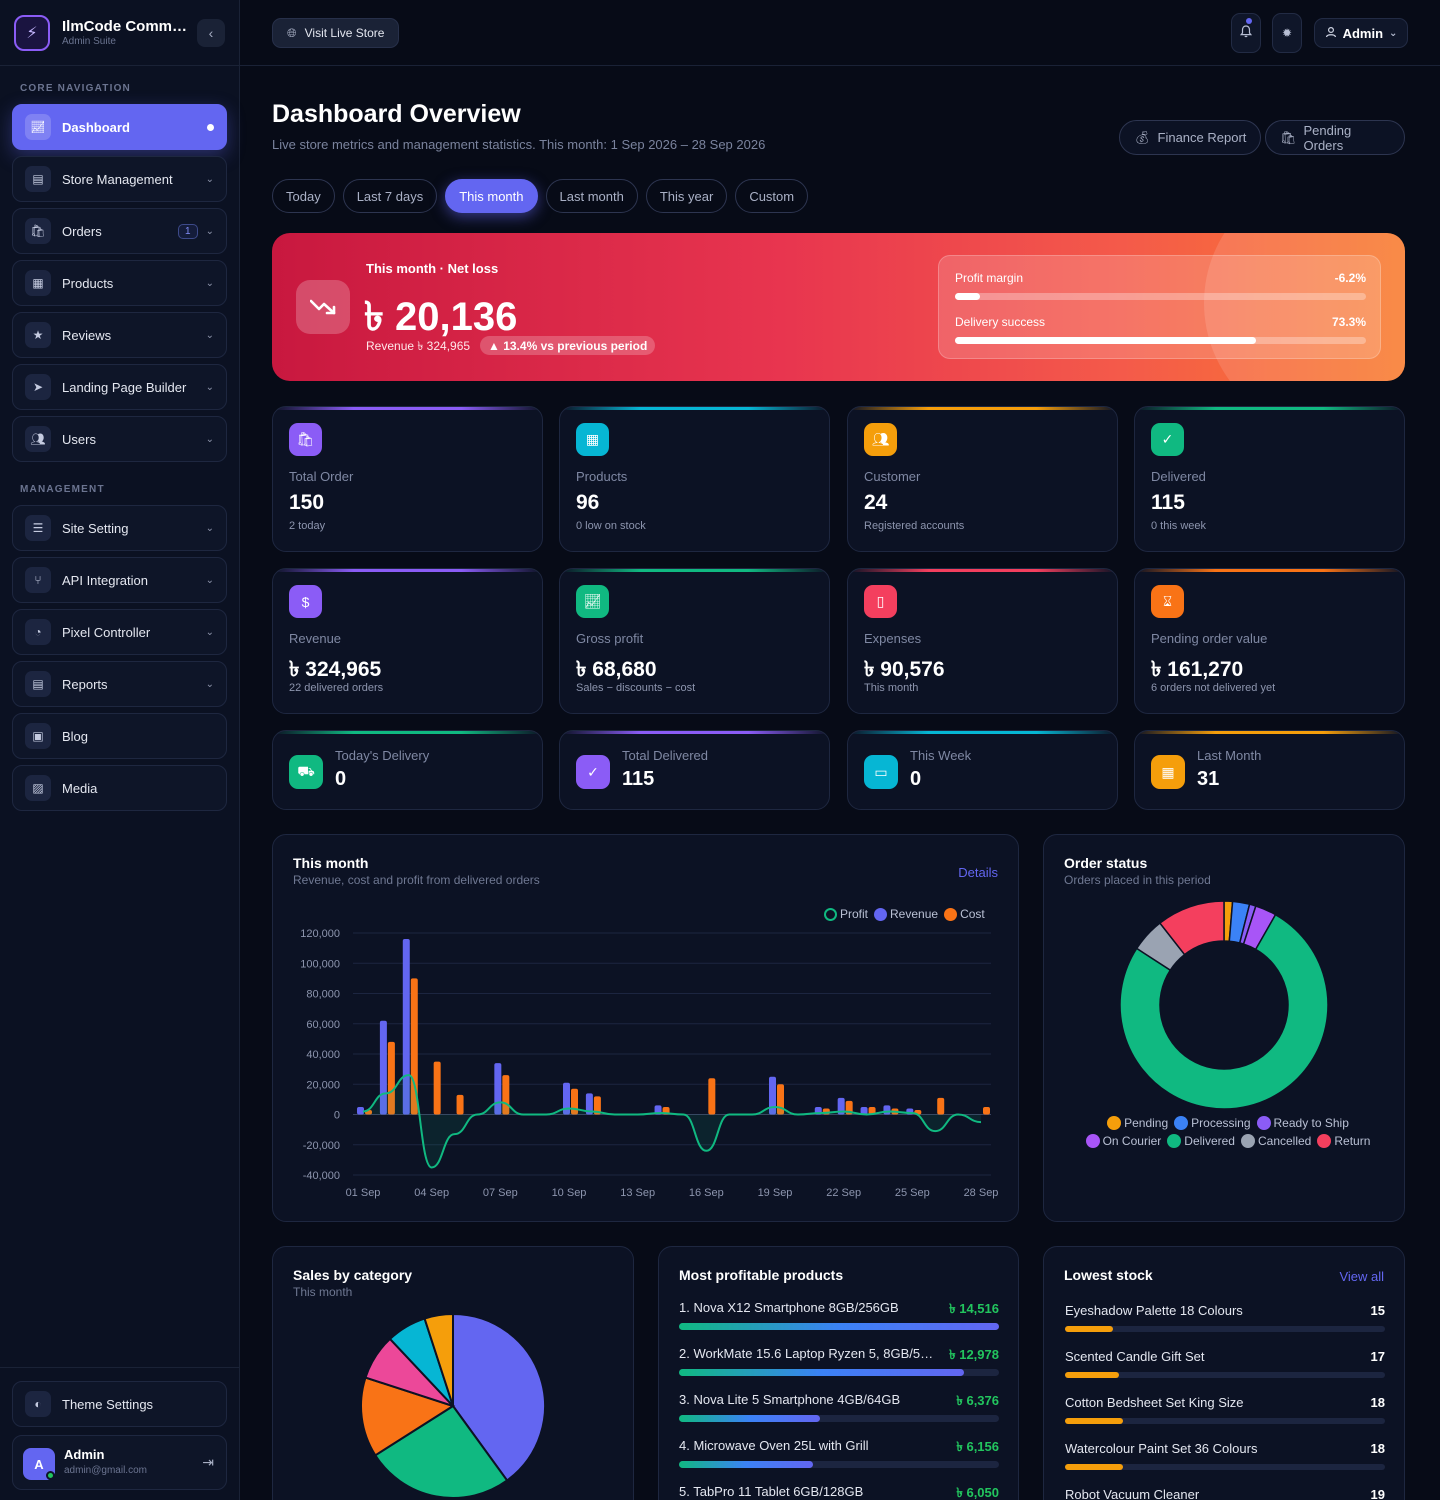 The height and width of the screenshot is (1500, 1440). Describe the element at coordinates (119, 684) in the screenshot. I see `sidebar-item-reports: ▤ Reports ⌄` at that location.